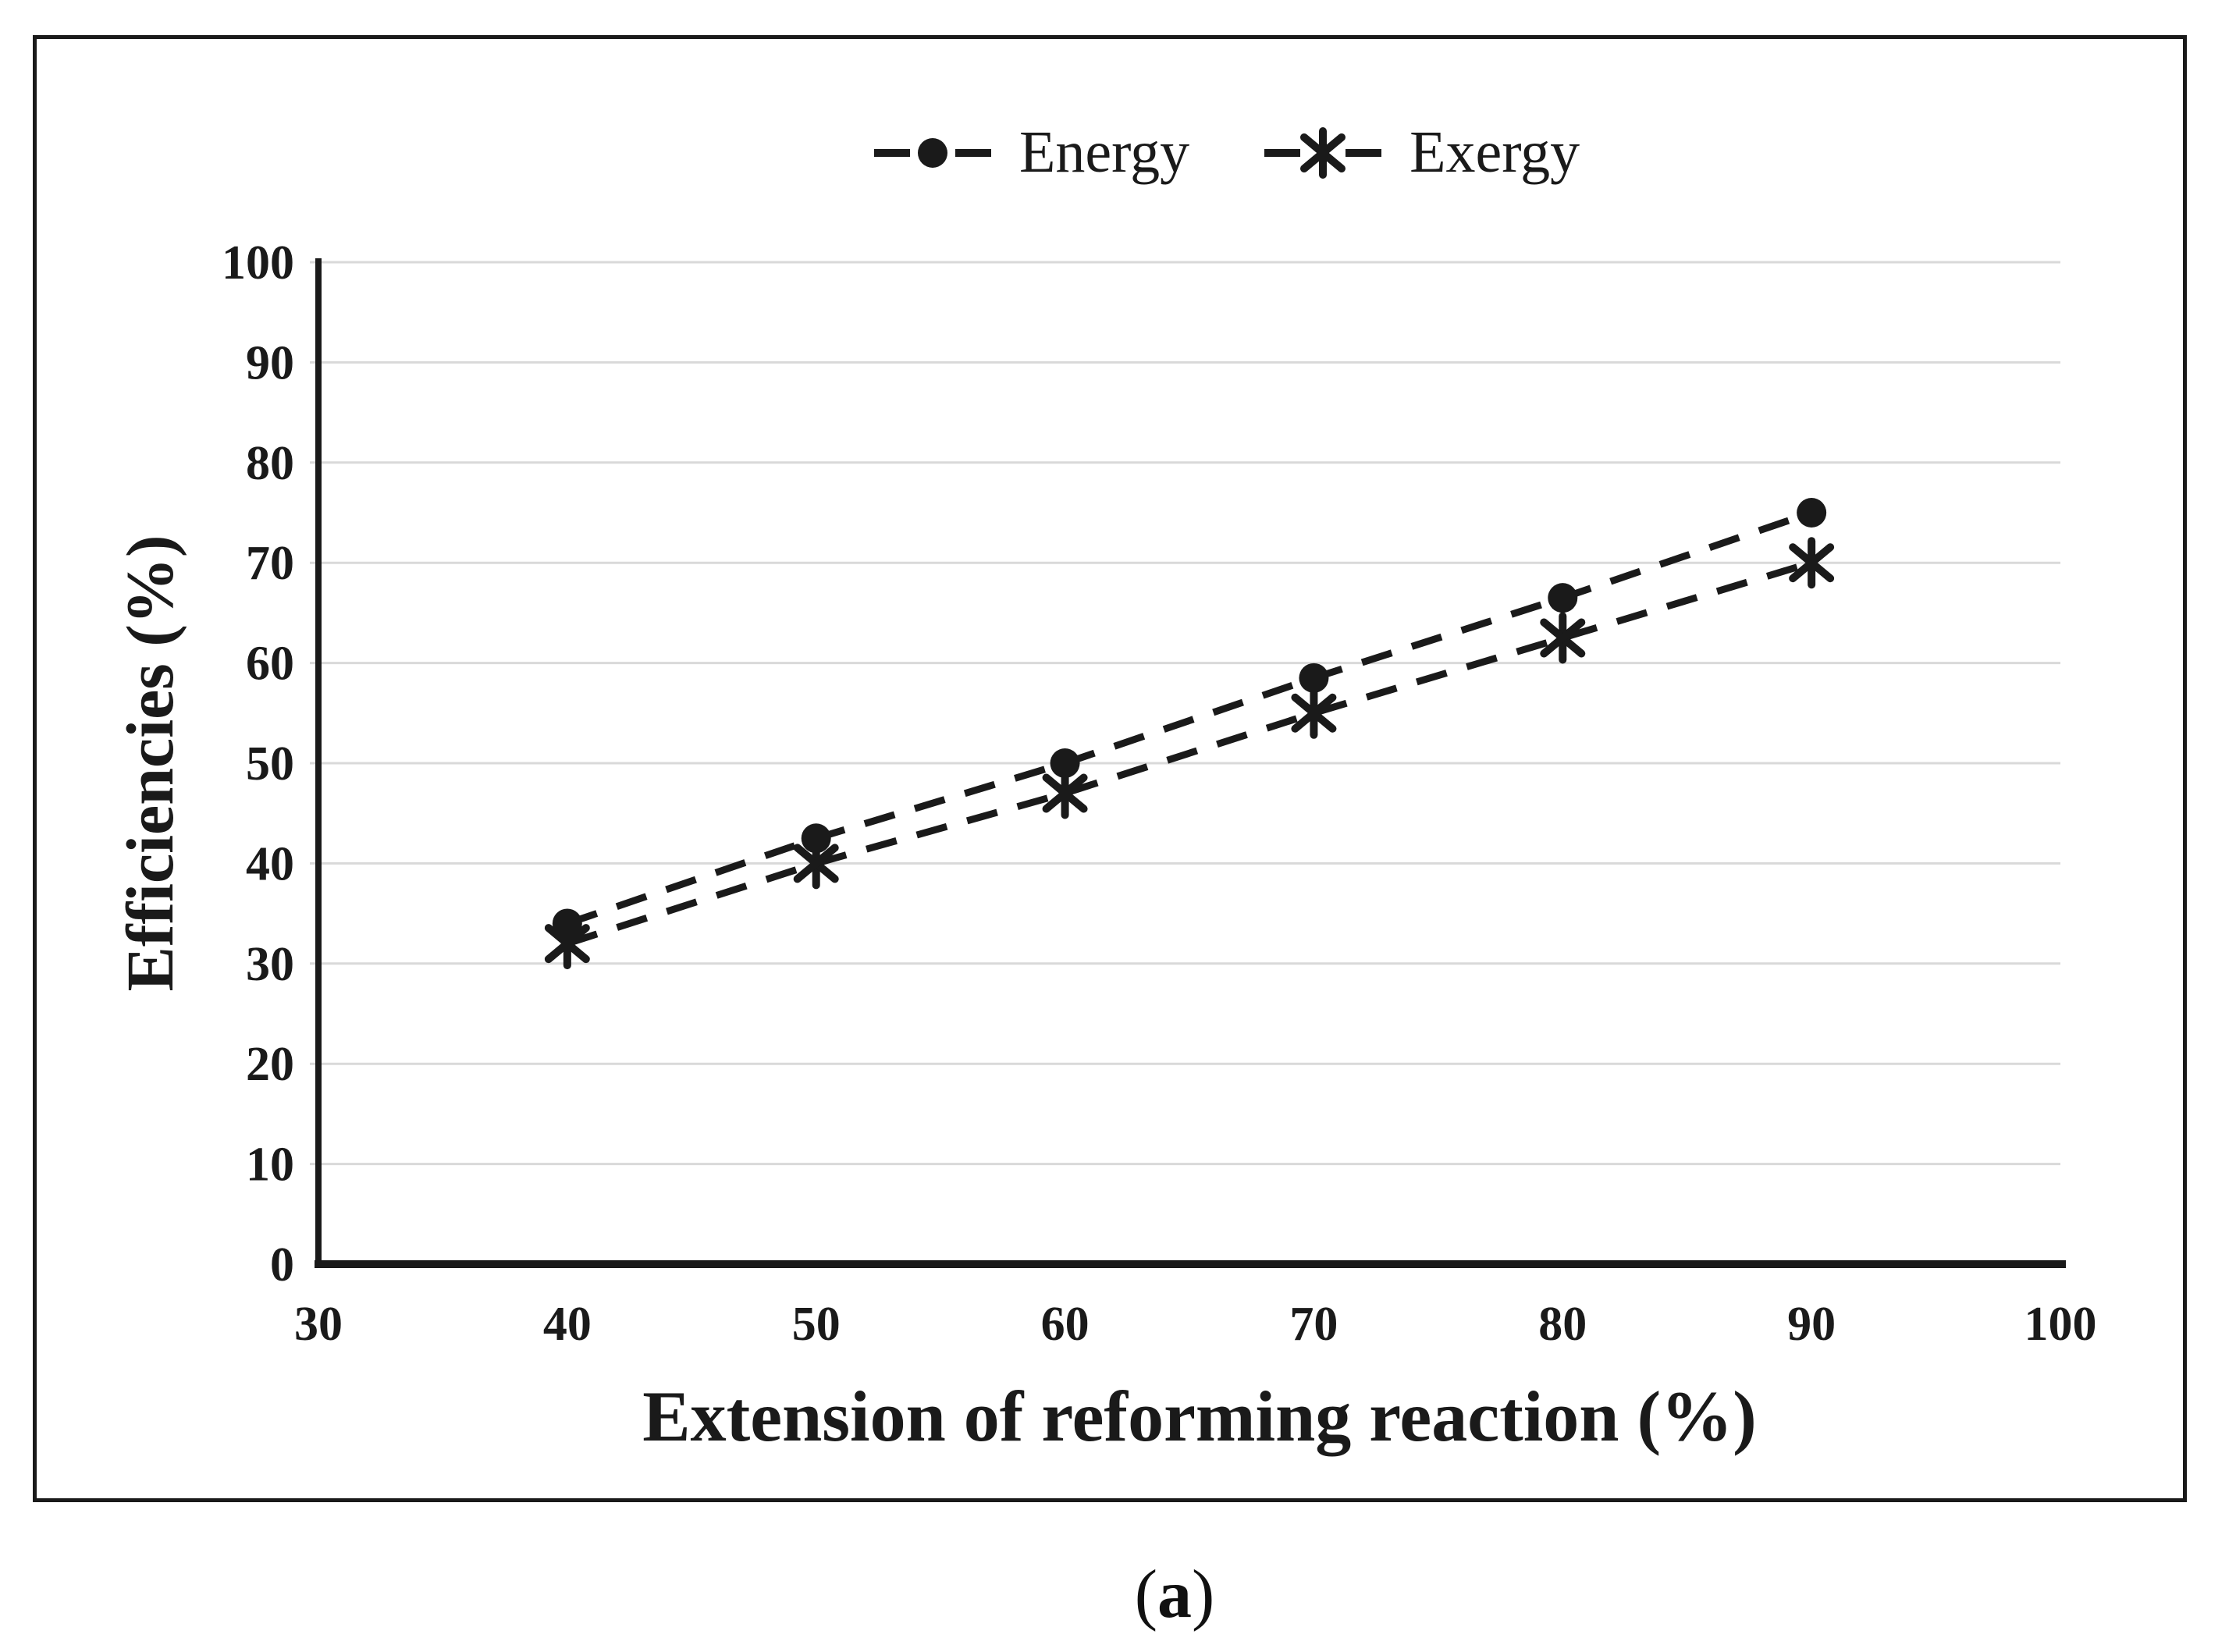  I want to click on x-axis-title: Extension of reforming reaction (%), so click(1200, 1417).